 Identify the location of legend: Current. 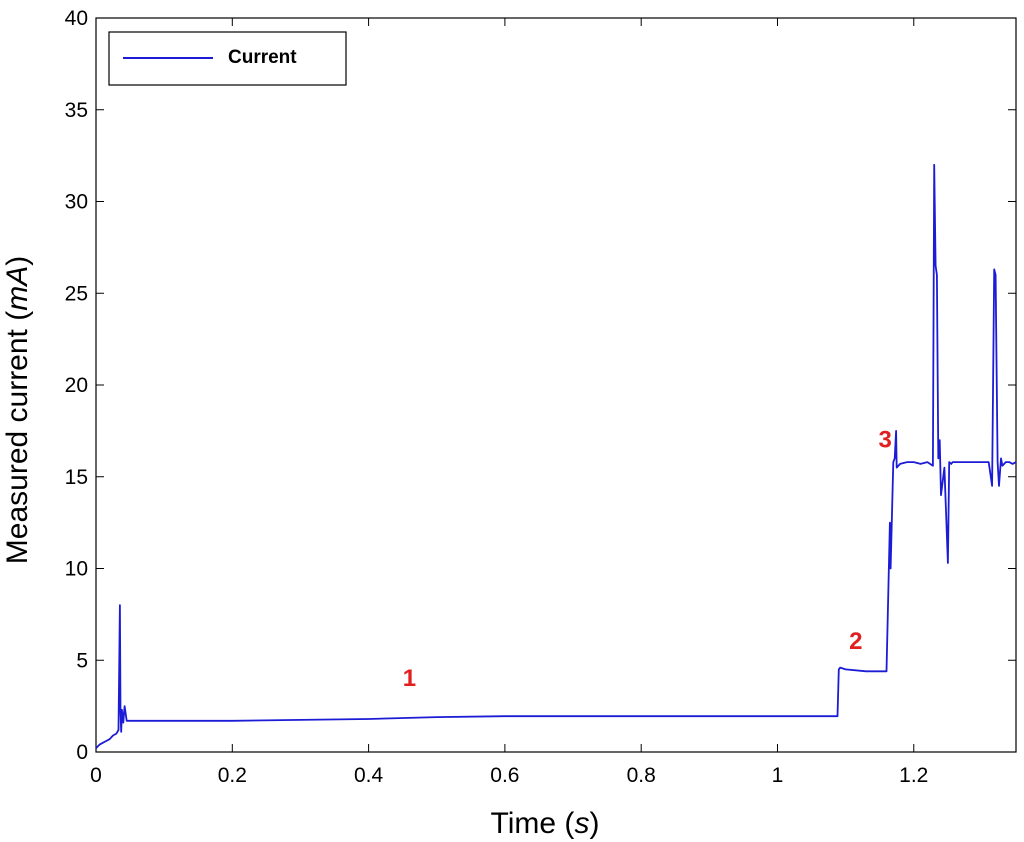
(227, 58).